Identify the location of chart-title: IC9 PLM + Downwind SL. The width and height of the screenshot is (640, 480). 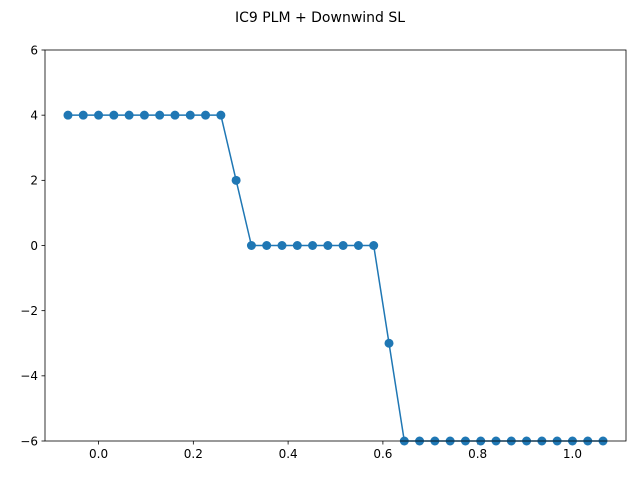
(320, 18).